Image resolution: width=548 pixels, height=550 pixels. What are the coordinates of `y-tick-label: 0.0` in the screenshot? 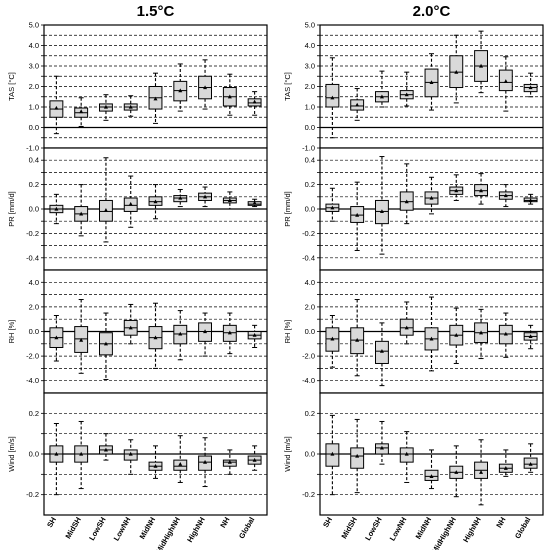 It's located at (34, 127).